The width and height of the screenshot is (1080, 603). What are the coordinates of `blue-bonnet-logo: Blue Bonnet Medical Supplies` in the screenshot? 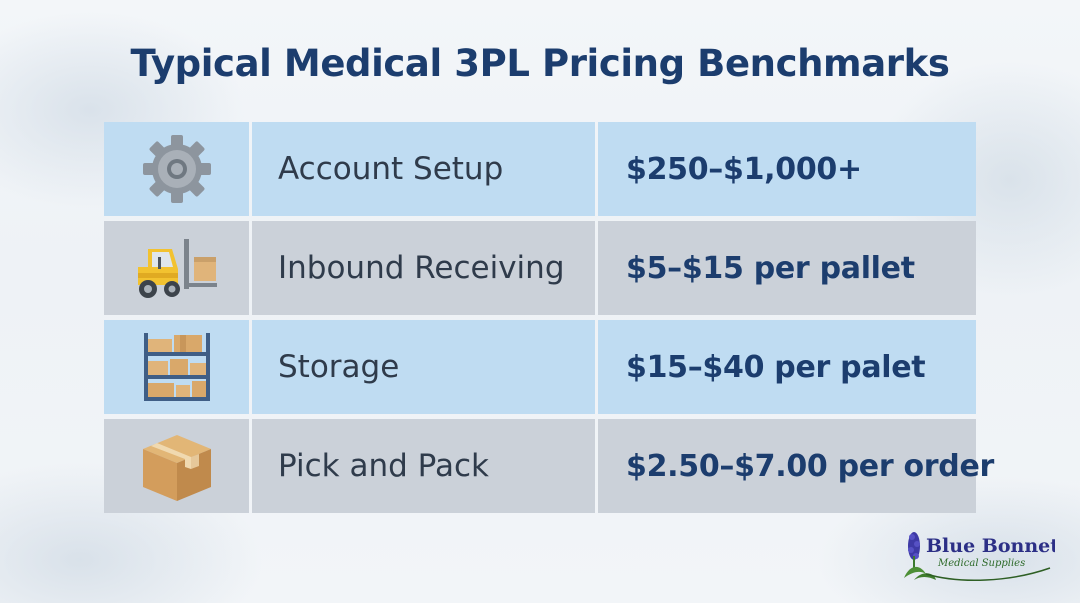 It's located at (979, 556).